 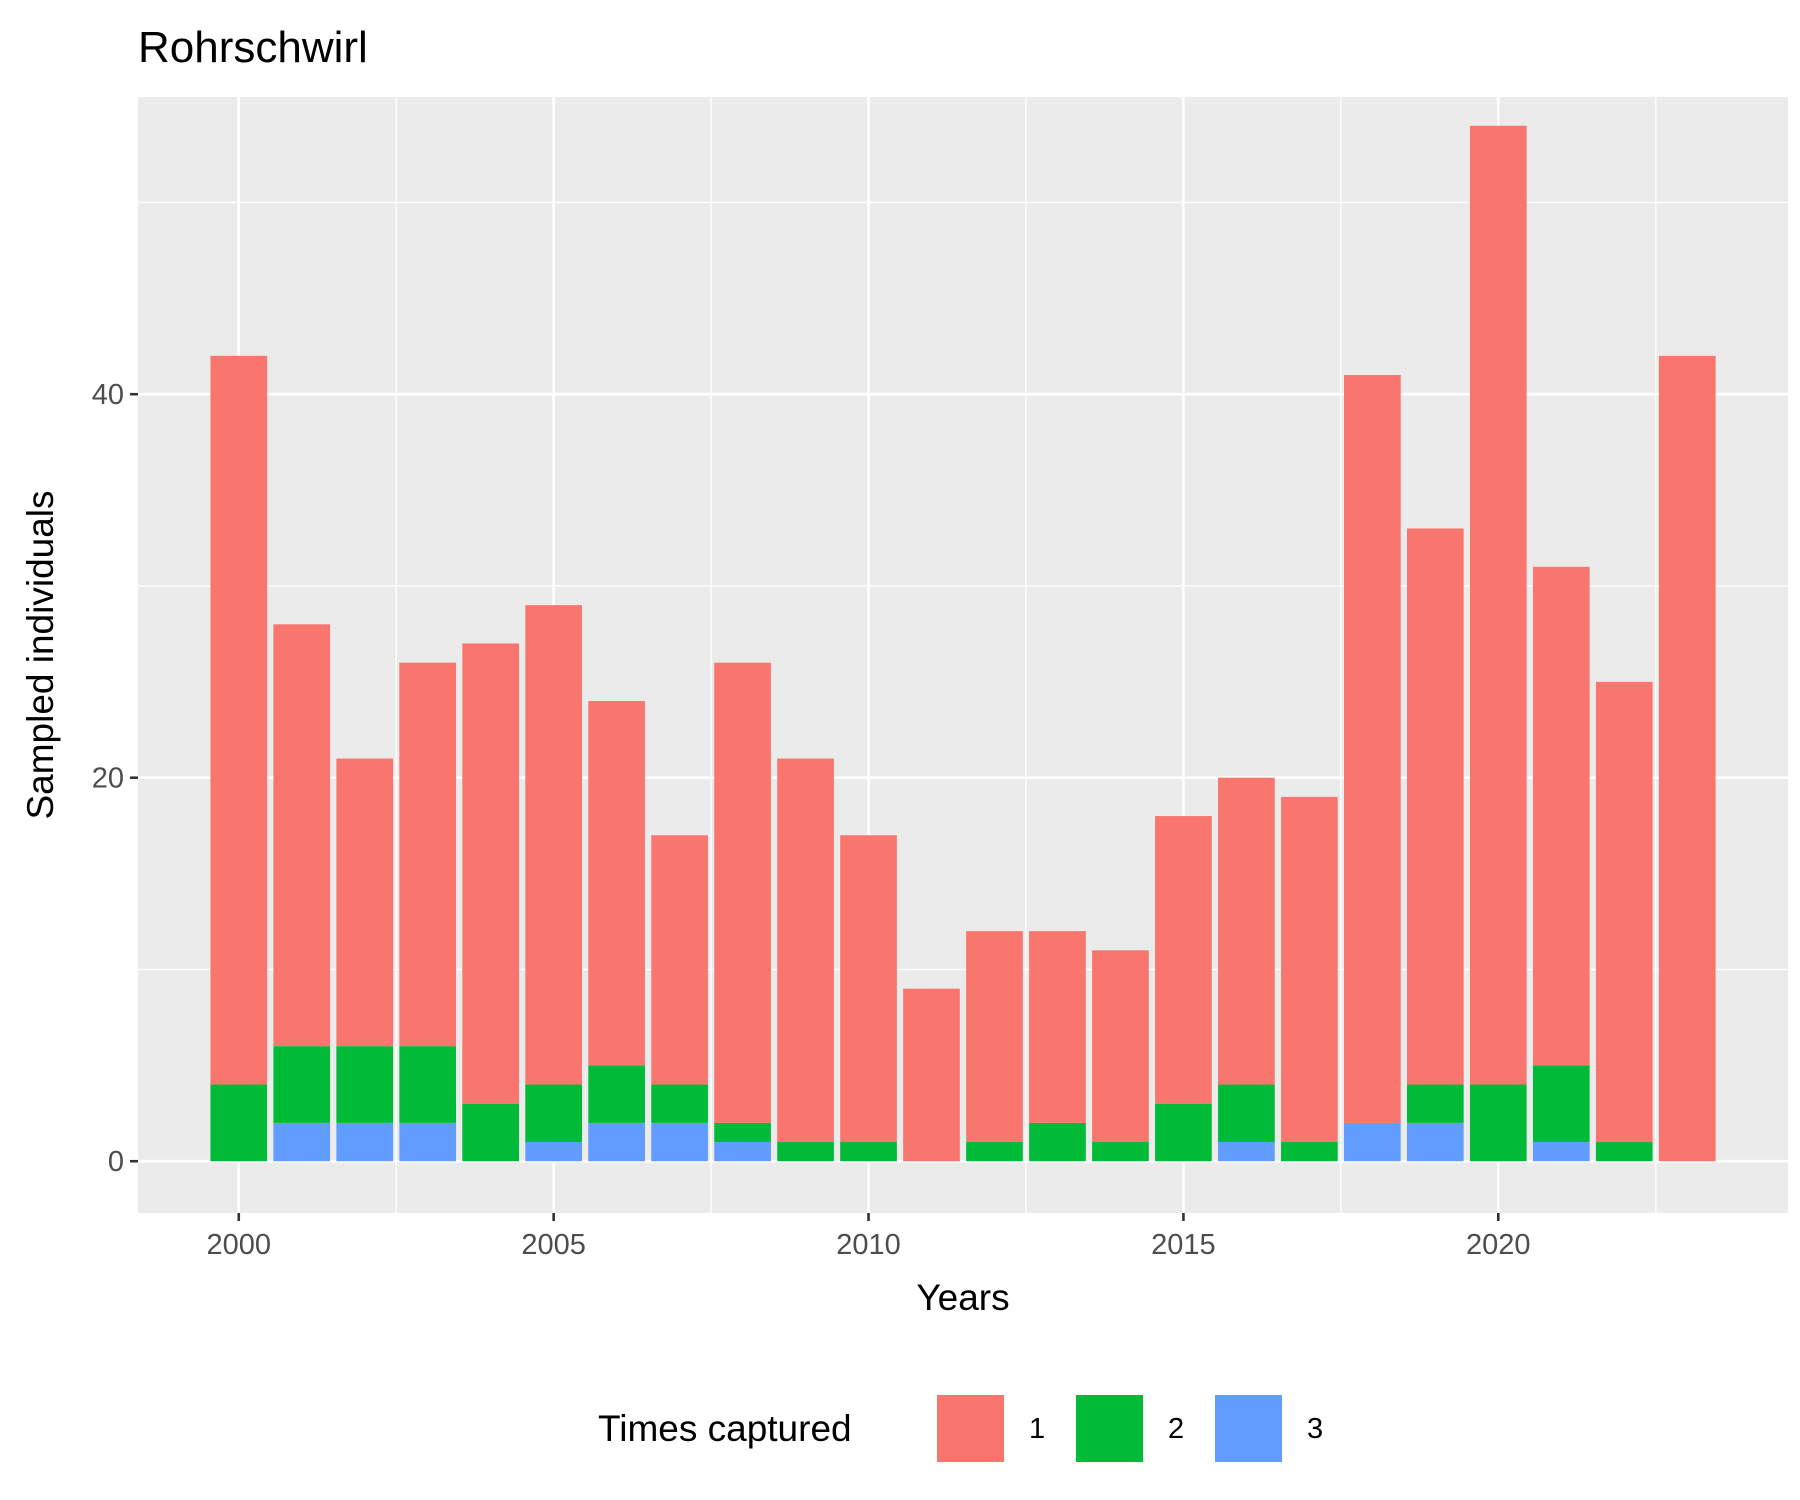 What do you see at coordinates (868, 1245) in the screenshot?
I see `x-tick-label: 2010` at bounding box center [868, 1245].